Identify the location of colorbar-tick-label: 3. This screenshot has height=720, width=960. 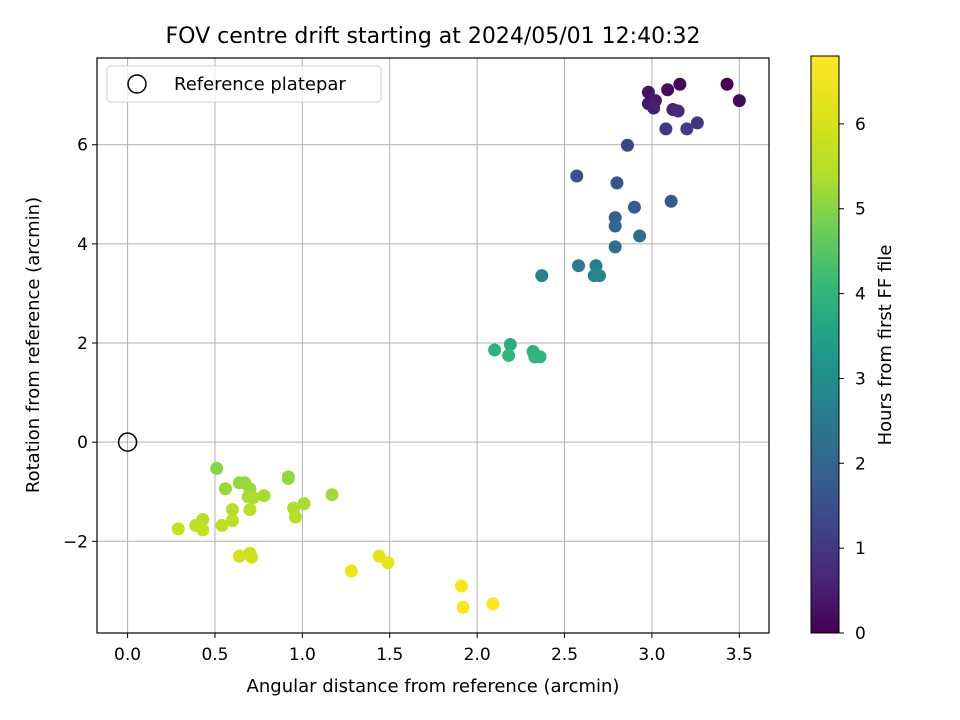
(860, 379).